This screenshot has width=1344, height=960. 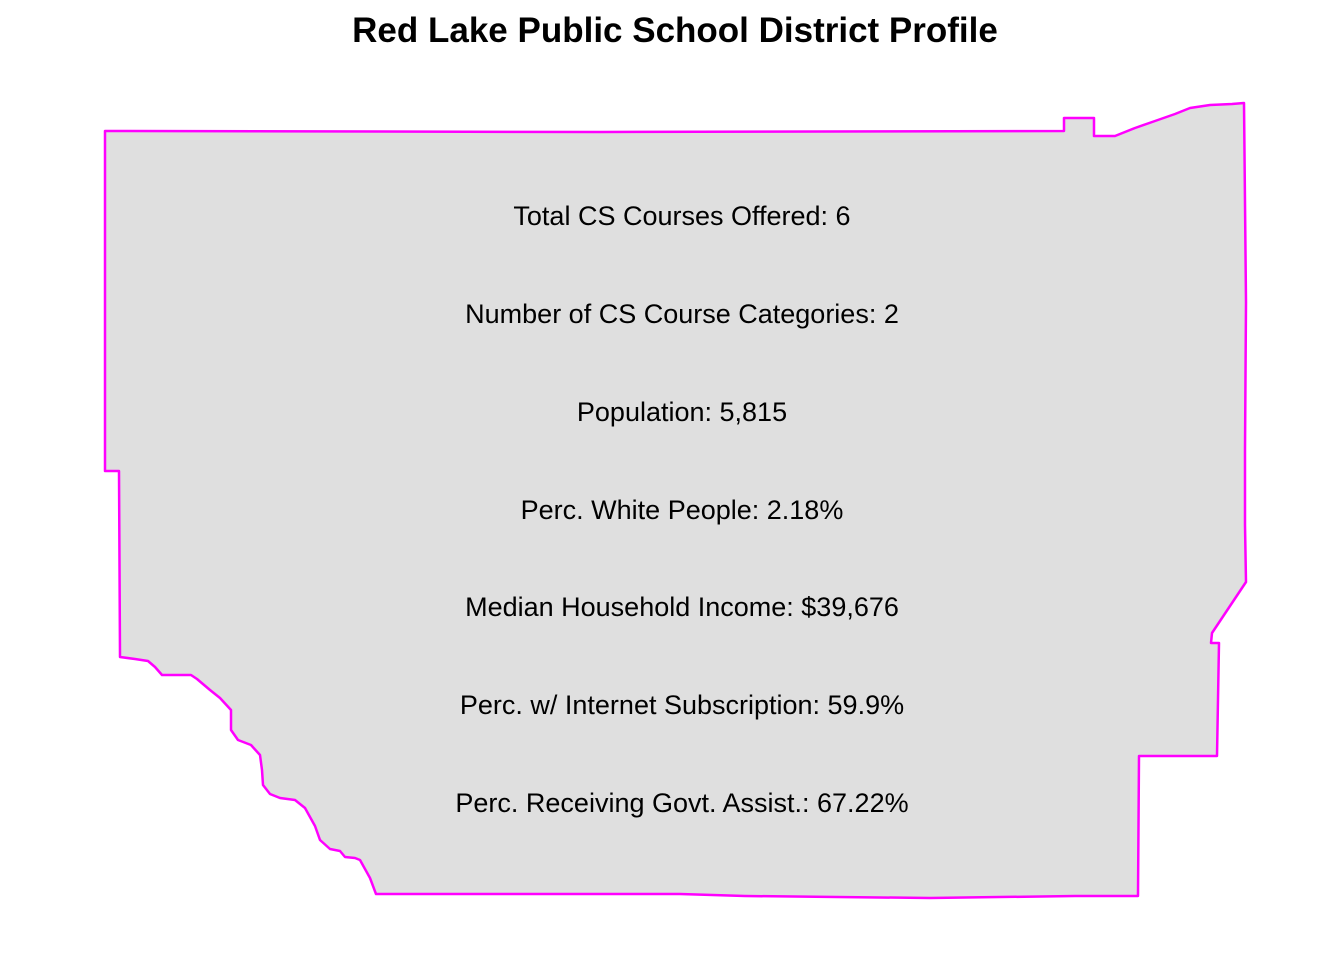 What do you see at coordinates (682, 314) in the screenshot?
I see `stat-cs-course-categories: Number of CS Course Categories: 2` at bounding box center [682, 314].